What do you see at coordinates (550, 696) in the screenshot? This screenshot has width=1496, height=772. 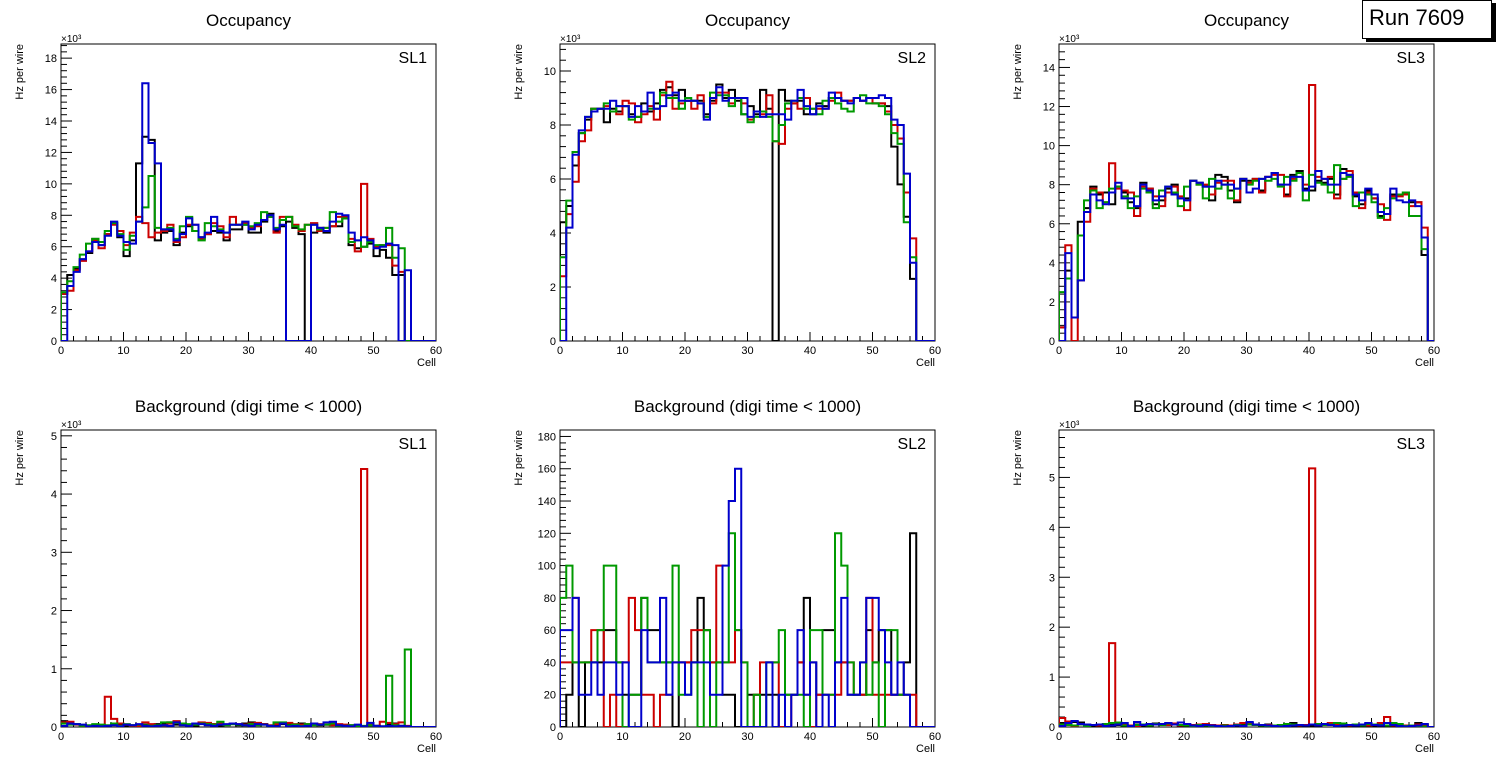 I see `y-tick-label: 20` at bounding box center [550, 696].